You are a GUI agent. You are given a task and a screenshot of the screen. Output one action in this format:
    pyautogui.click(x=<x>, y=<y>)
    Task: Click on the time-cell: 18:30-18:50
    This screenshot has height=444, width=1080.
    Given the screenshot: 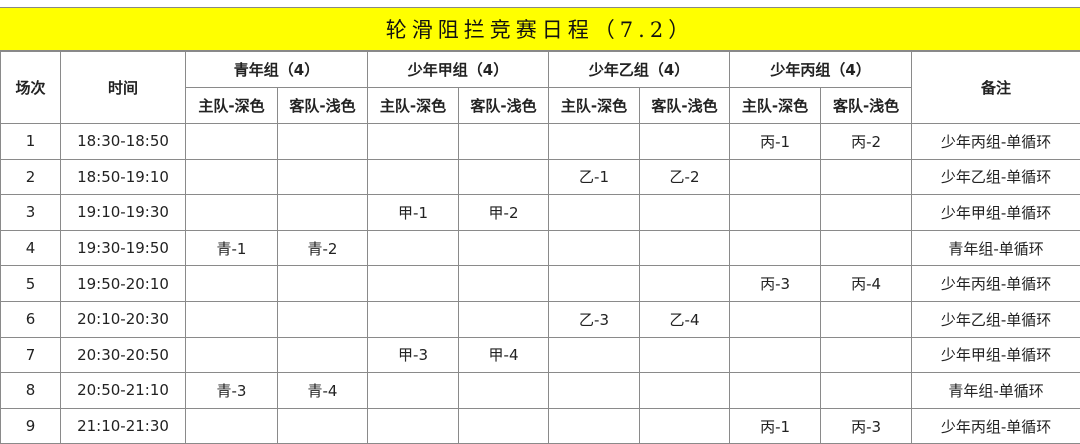 What is the action you would take?
    pyautogui.click(x=123, y=142)
    